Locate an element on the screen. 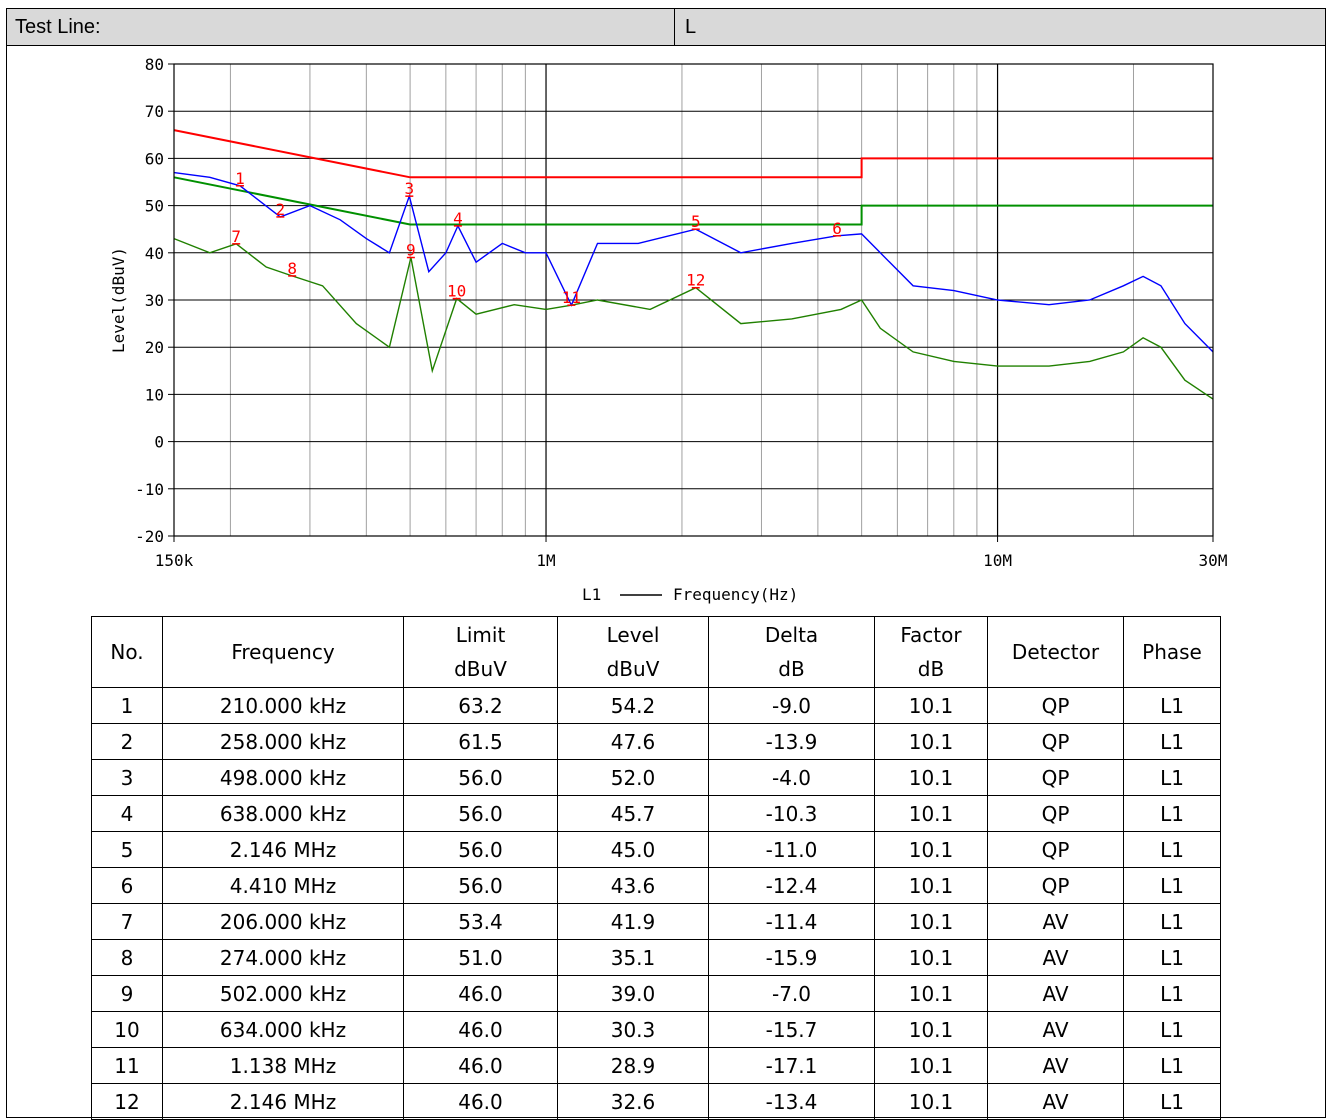 The image size is (1335, 1120). table-cell: 32.6 is located at coordinates (633, 1101).